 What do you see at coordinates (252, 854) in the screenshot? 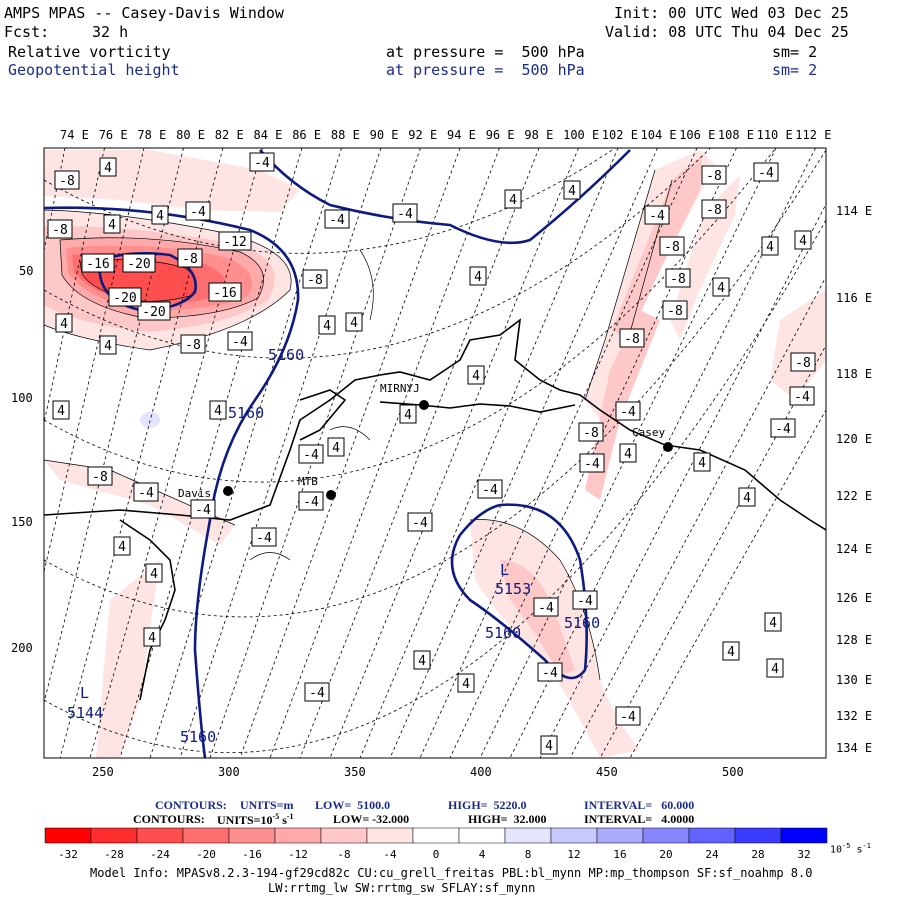
I see `colorbar-tick-label: -16` at bounding box center [252, 854].